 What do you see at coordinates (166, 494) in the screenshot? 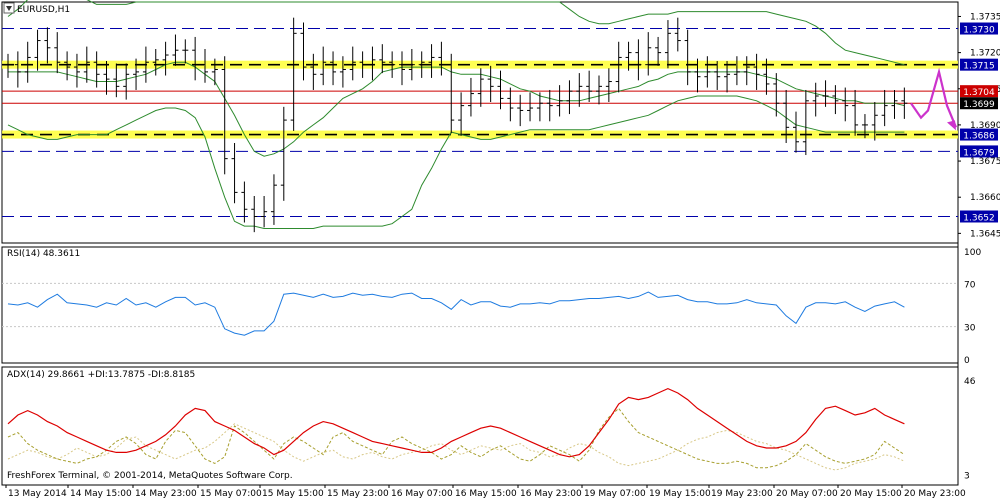
I see `time-label: 14 May 23:00` at bounding box center [166, 494].